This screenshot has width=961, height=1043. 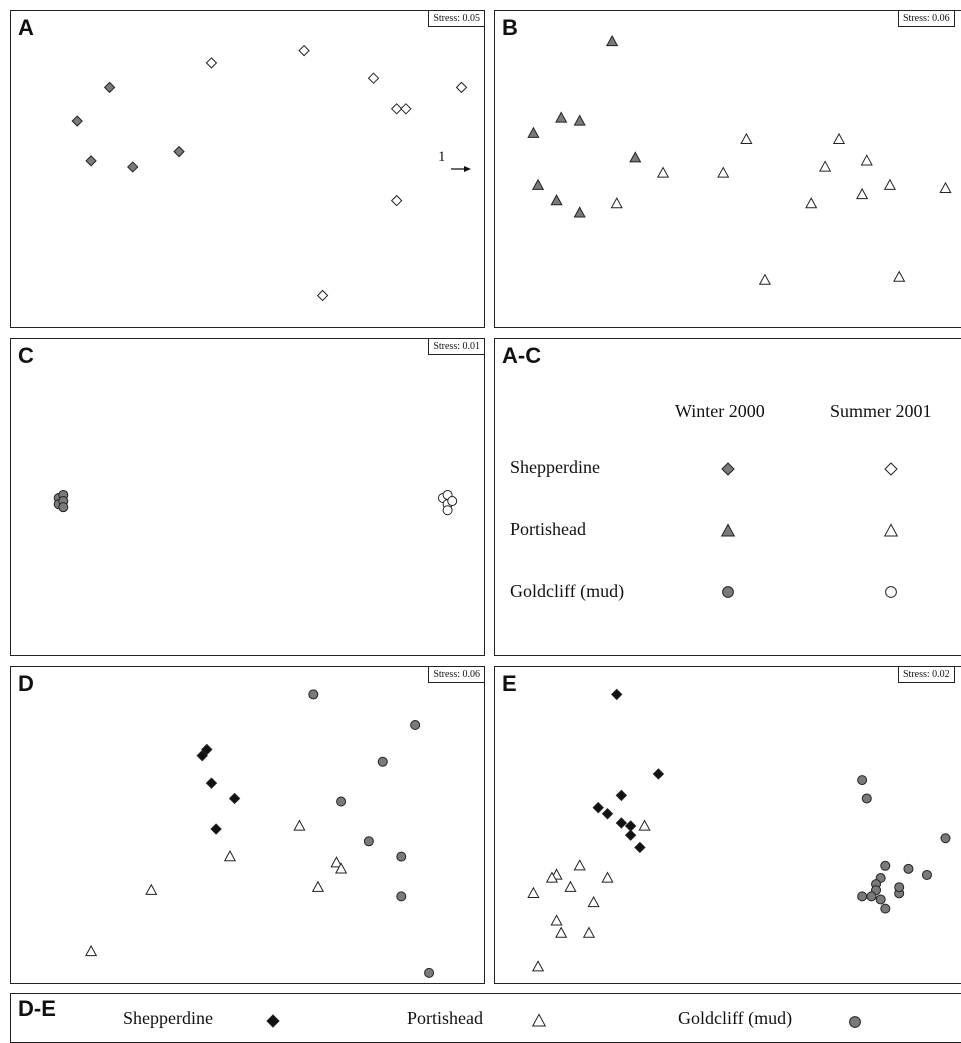 I want to click on legend-ac-summer-circle-icon, so click(x=891, y=592).